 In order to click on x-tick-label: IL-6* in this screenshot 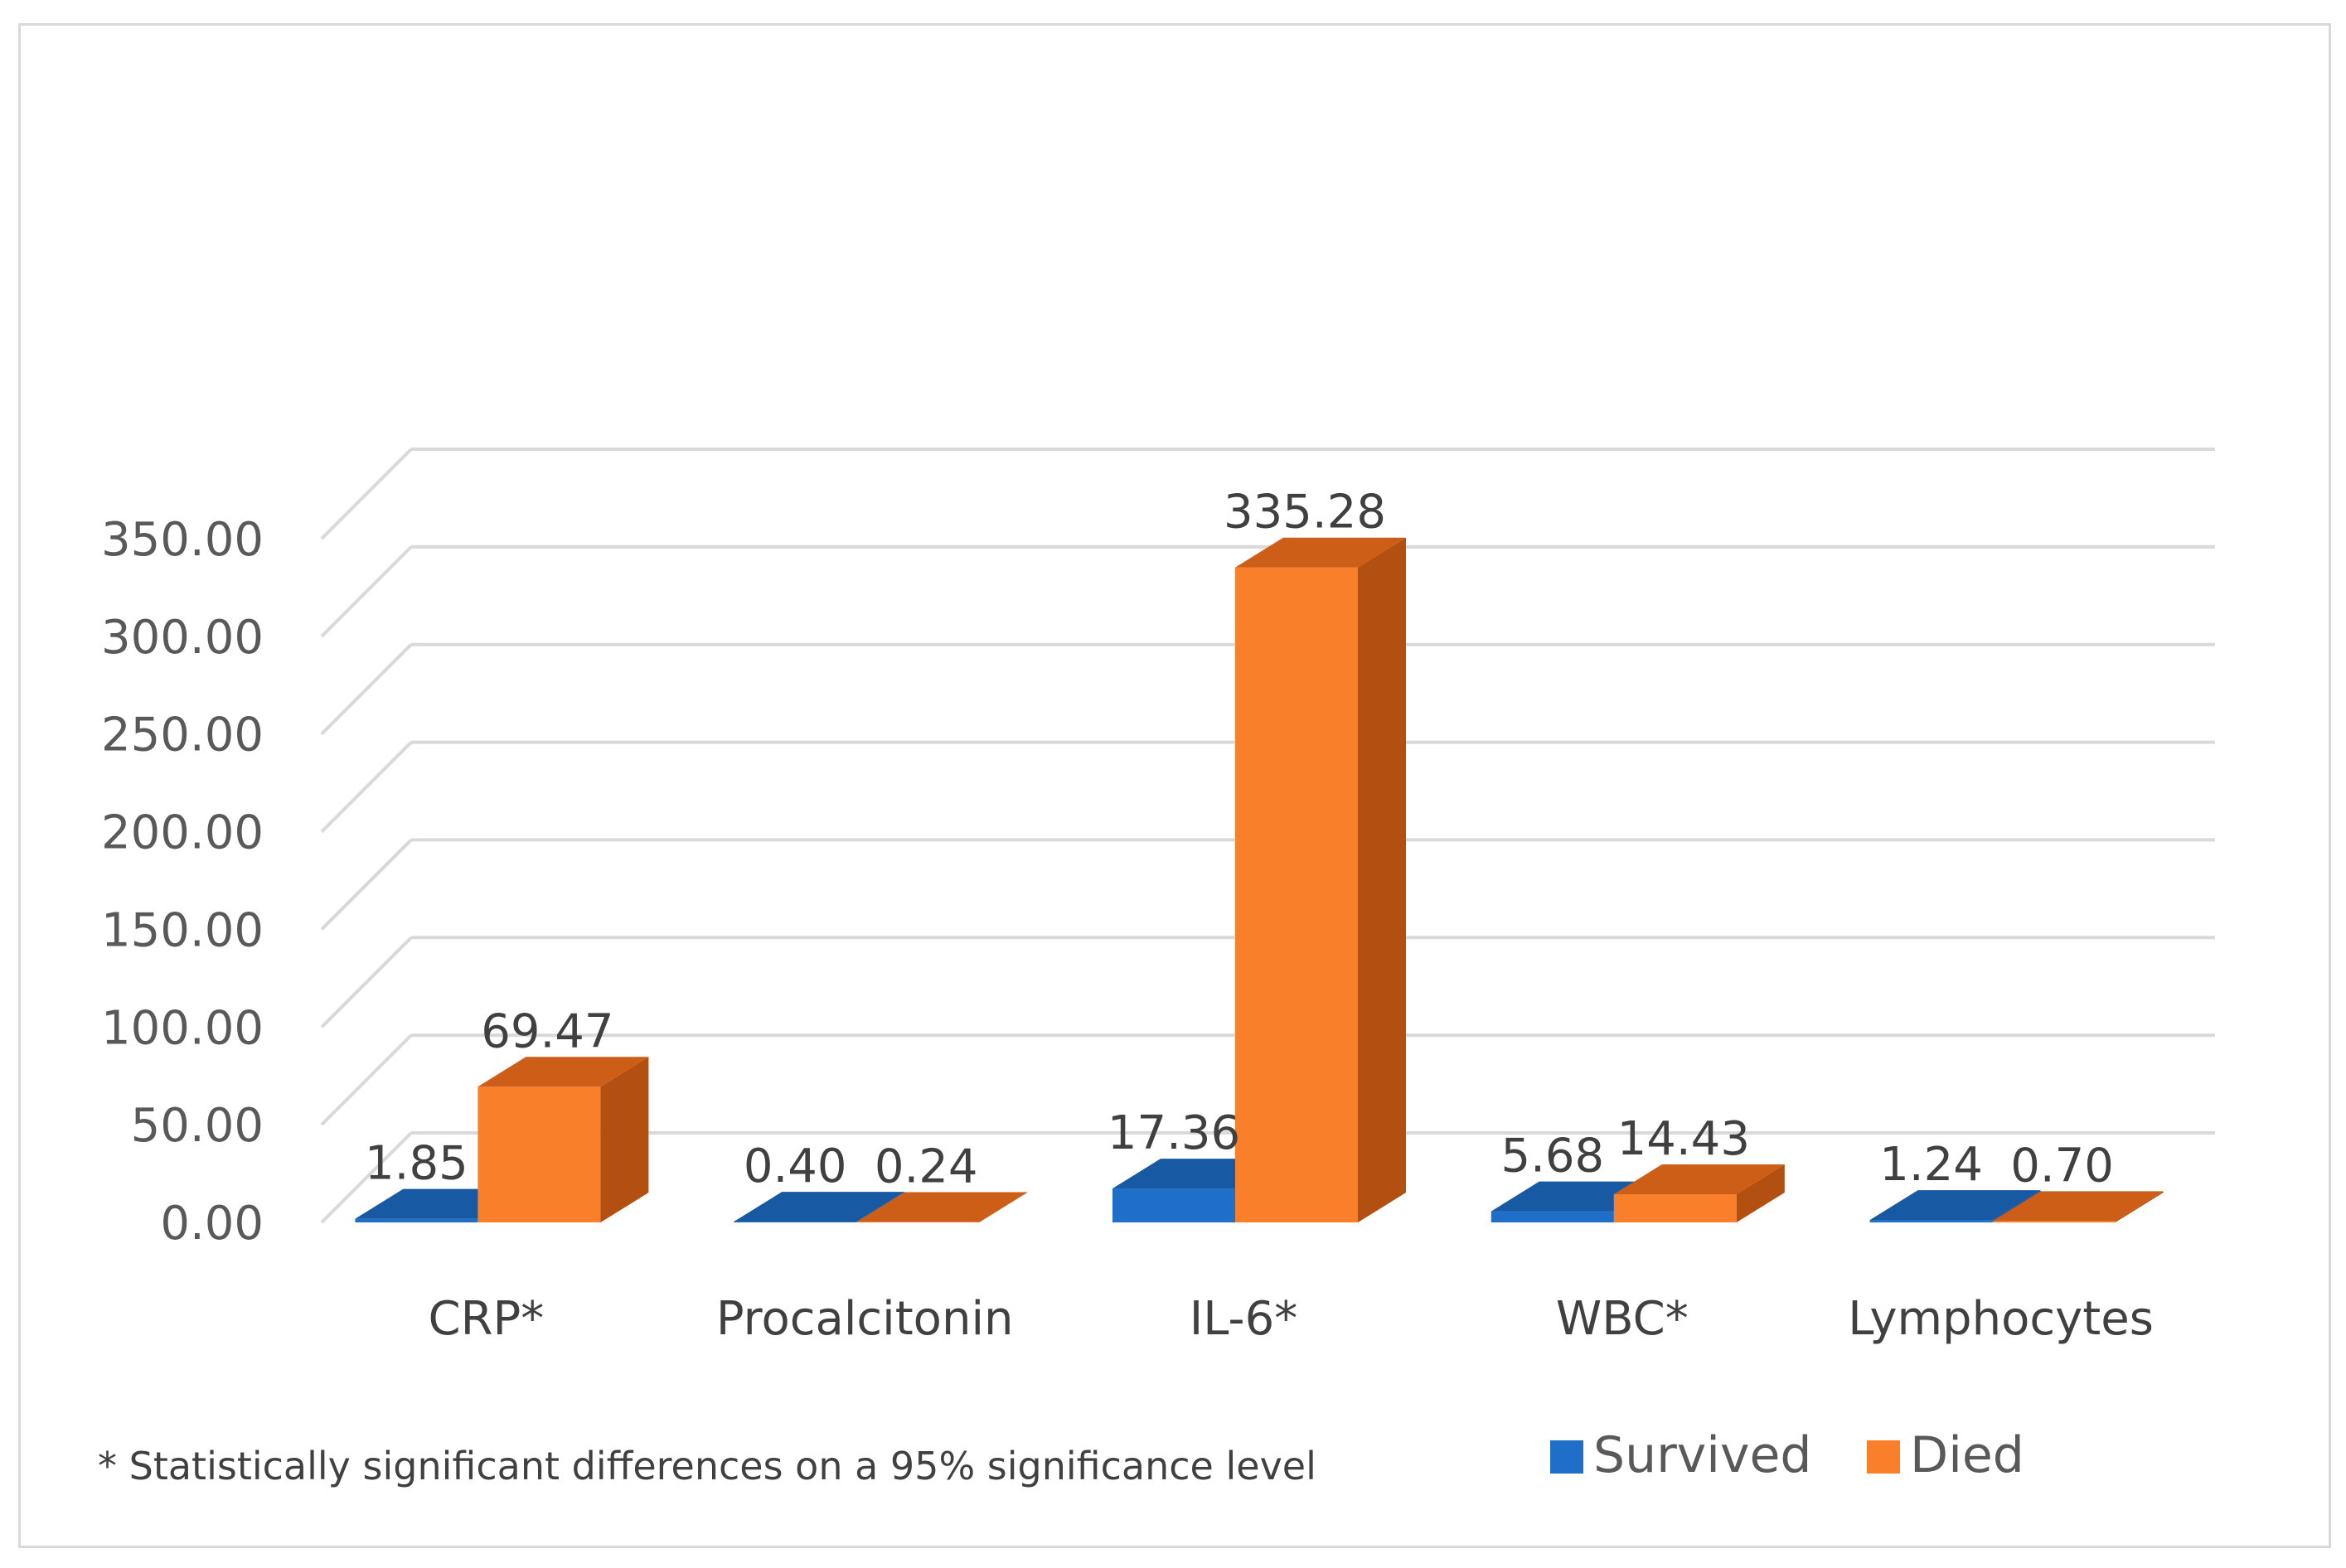, I will do `click(1244, 1319)`.